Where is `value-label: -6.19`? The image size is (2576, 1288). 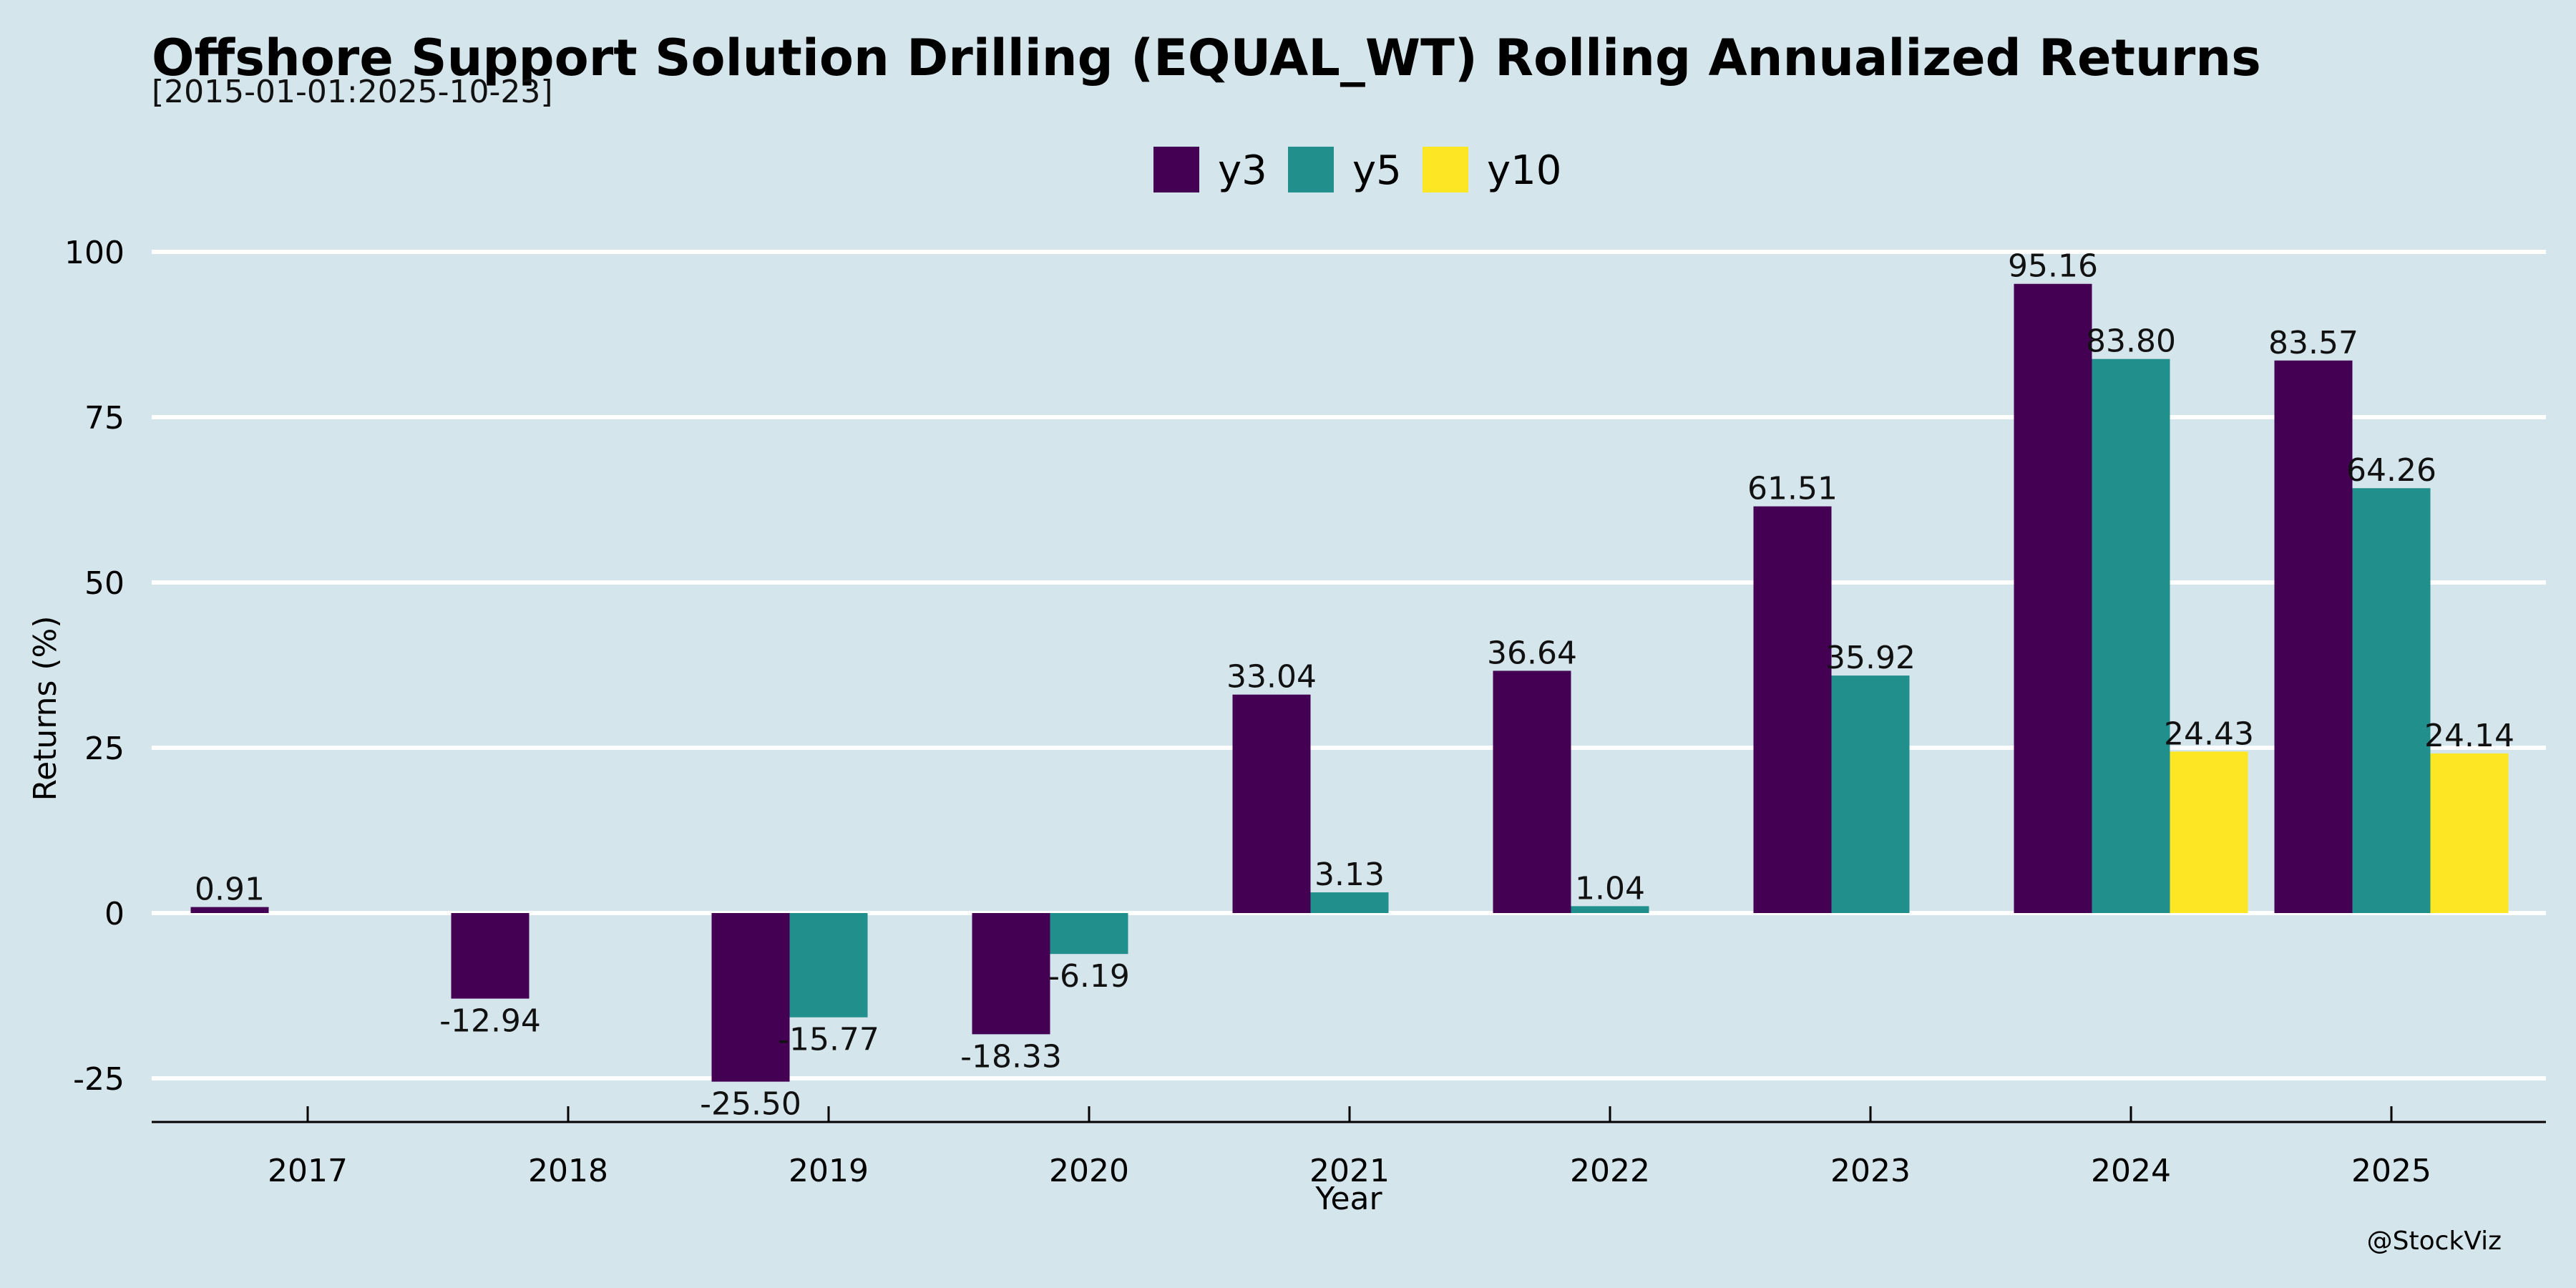 value-label: -6.19 is located at coordinates (1089, 976).